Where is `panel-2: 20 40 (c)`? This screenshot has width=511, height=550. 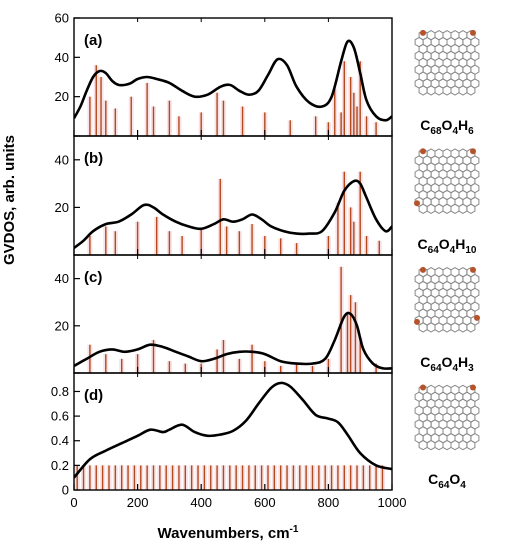 panel-2: 20 40 (c) is located at coordinates (224, 314).